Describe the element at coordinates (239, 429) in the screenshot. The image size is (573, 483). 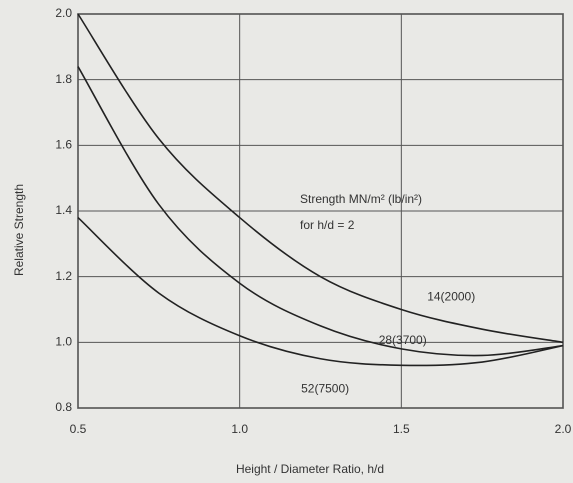
I see `x-tick-label: 1.0` at that location.